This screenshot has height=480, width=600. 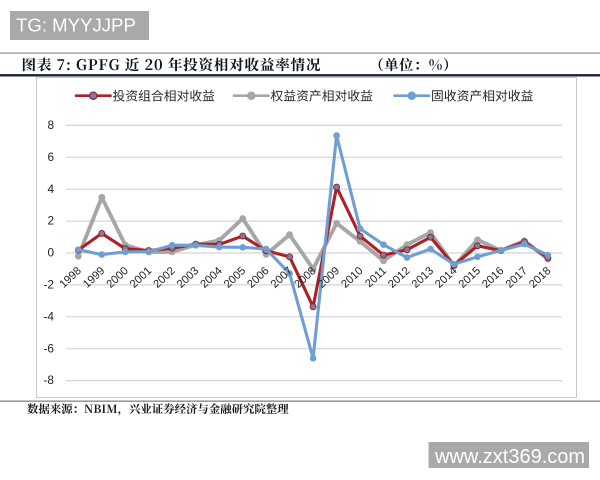 I want to click on svg-text: 2, so click(x=50, y=221).